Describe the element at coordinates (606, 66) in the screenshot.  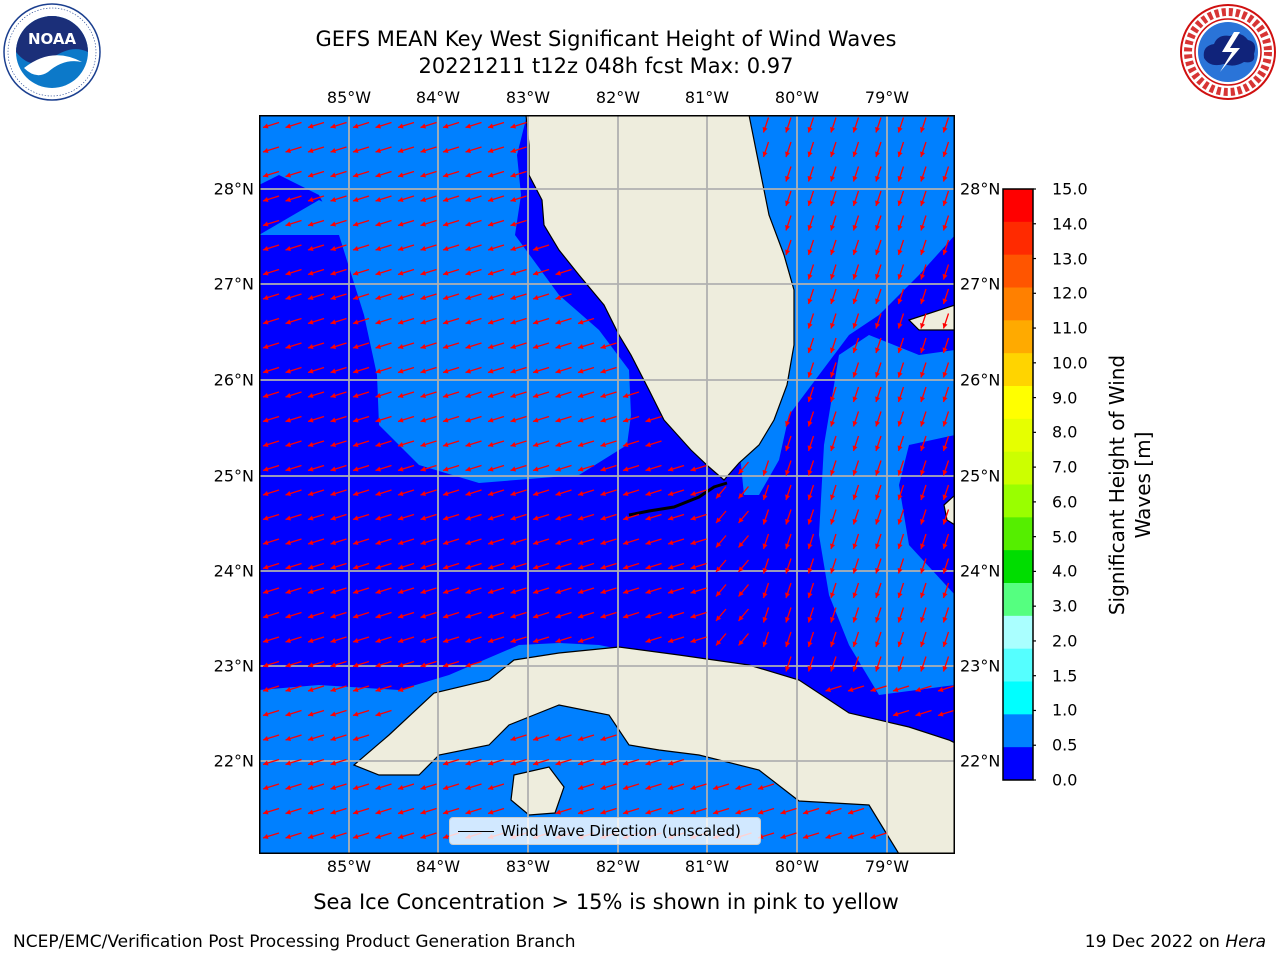
I see `title-line-2: 20221211 t12z 048h fcst Max: 0.97` at that location.